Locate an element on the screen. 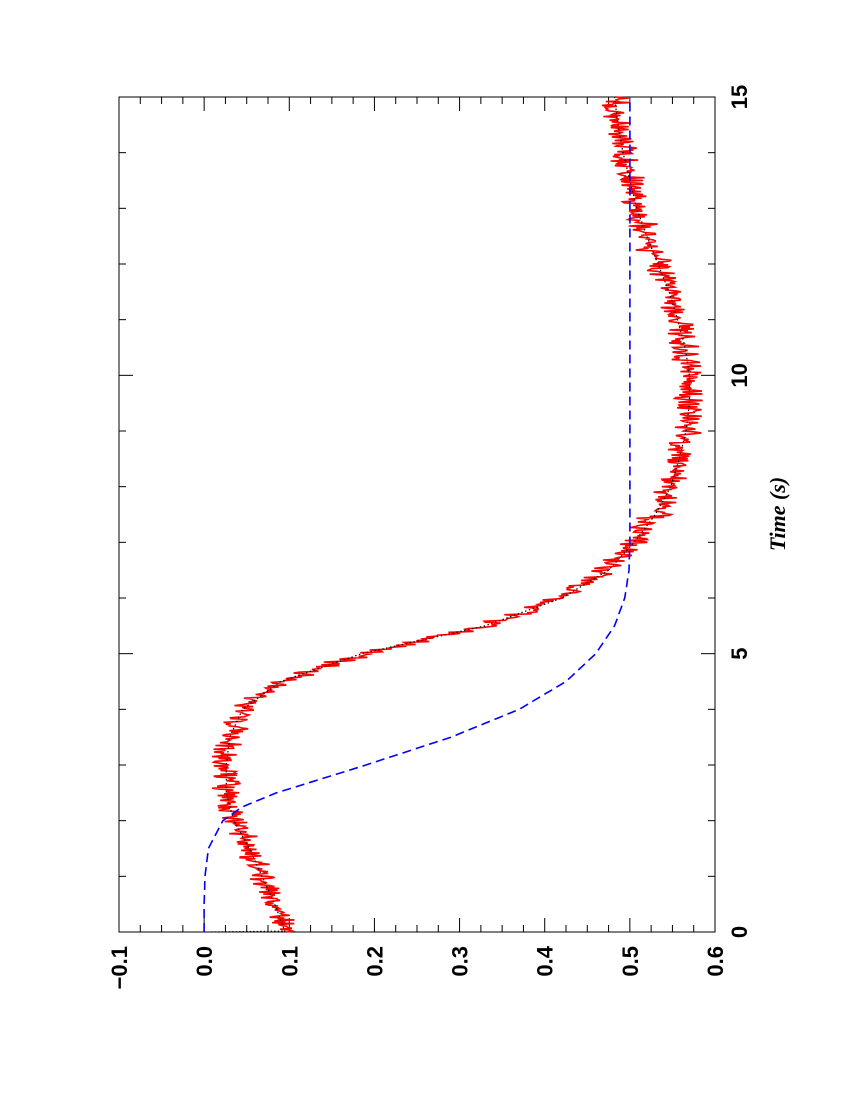 The height and width of the screenshot is (1100, 850). x-tick-label: 10 is located at coordinates (739, 375).